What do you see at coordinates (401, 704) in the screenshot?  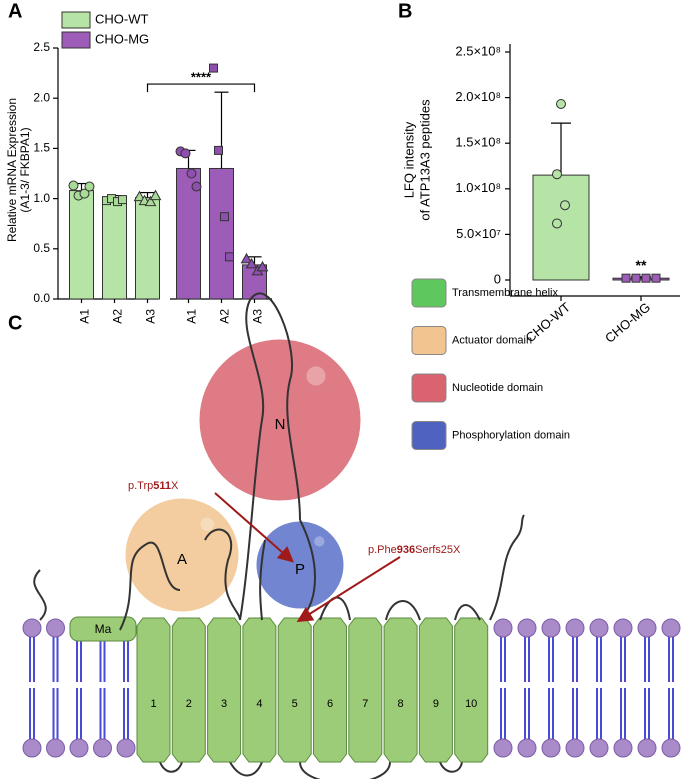 I see `helix-label: 8` at bounding box center [401, 704].